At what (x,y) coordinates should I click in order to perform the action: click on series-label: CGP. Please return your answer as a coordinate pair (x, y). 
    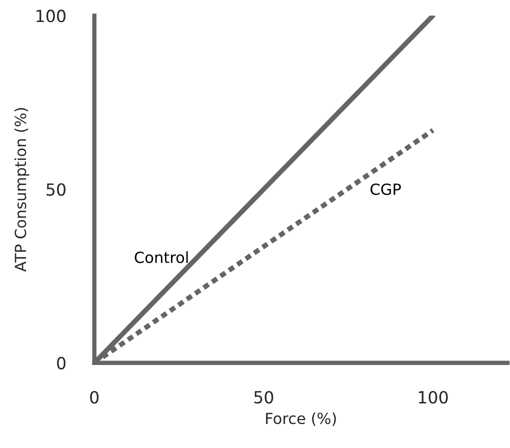
    Looking at the image, I should click on (385, 189).